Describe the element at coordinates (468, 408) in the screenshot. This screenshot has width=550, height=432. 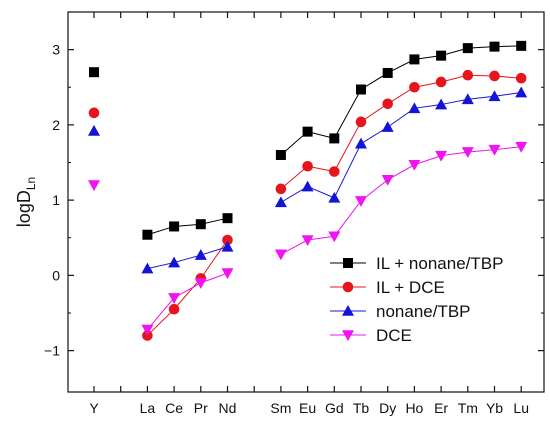
I see `x-tick-label: Tm` at that location.